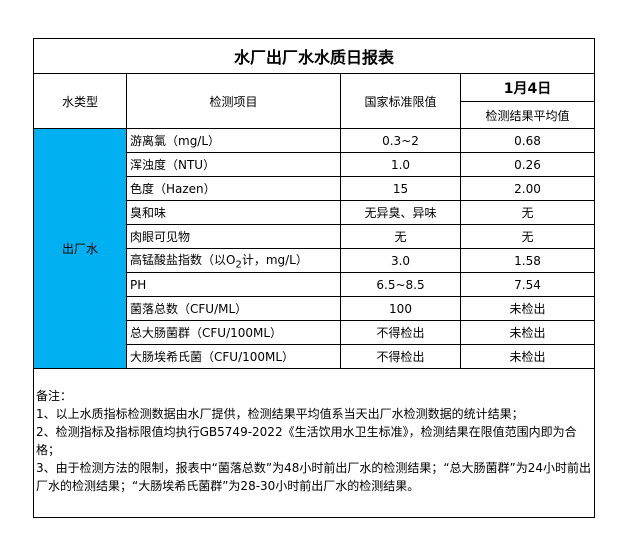 This screenshot has height=539, width=634. What do you see at coordinates (400, 236) in the screenshot?
I see `standard-limit: 无` at bounding box center [400, 236].